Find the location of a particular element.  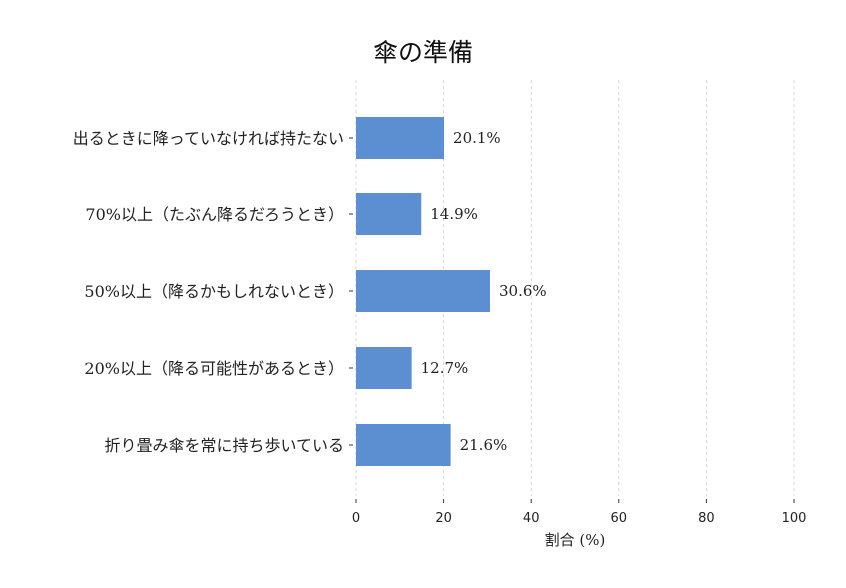

category-label-5: 折り畳み傘を常に持ち歩いている is located at coordinates (224, 445).